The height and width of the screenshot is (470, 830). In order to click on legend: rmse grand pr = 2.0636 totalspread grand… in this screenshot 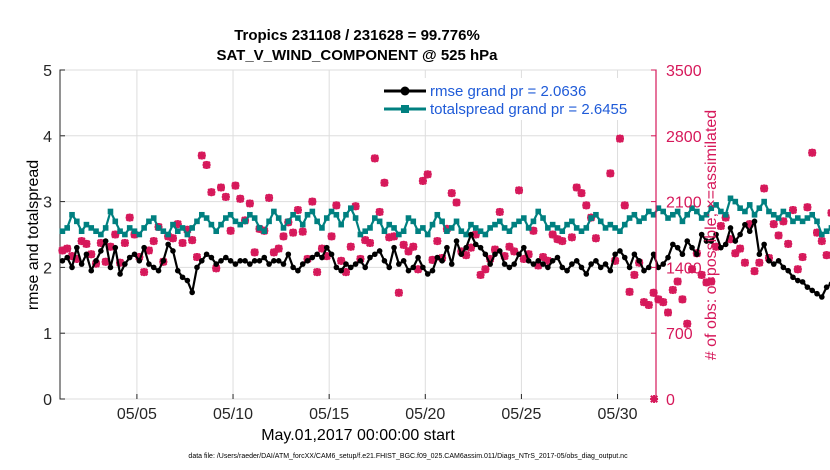, I will do `click(511, 99)`.